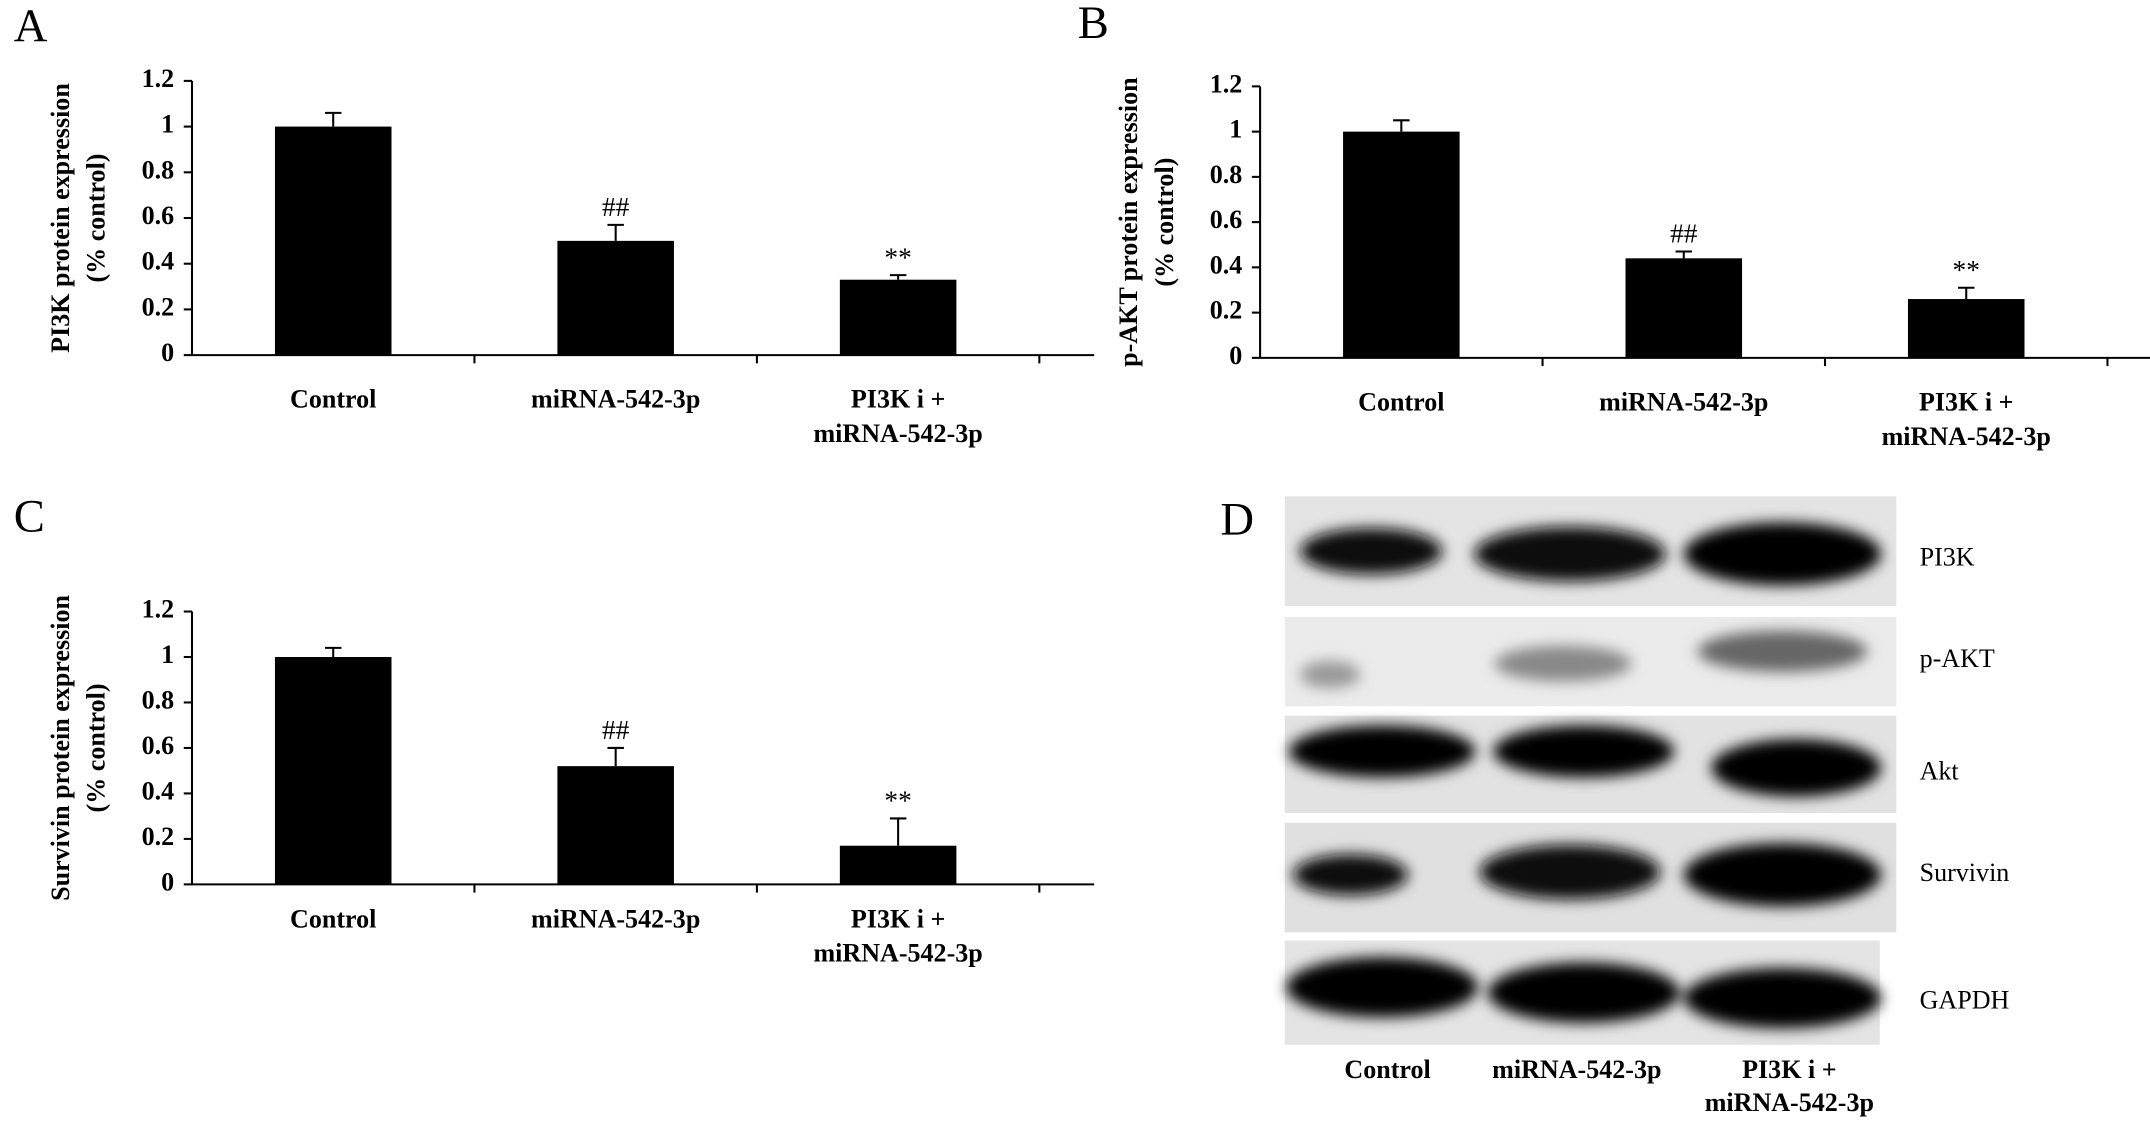 Image resolution: width=2150 pixels, height=1132 pixels. I want to click on protein-label: Survivin, so click(1965, 872).